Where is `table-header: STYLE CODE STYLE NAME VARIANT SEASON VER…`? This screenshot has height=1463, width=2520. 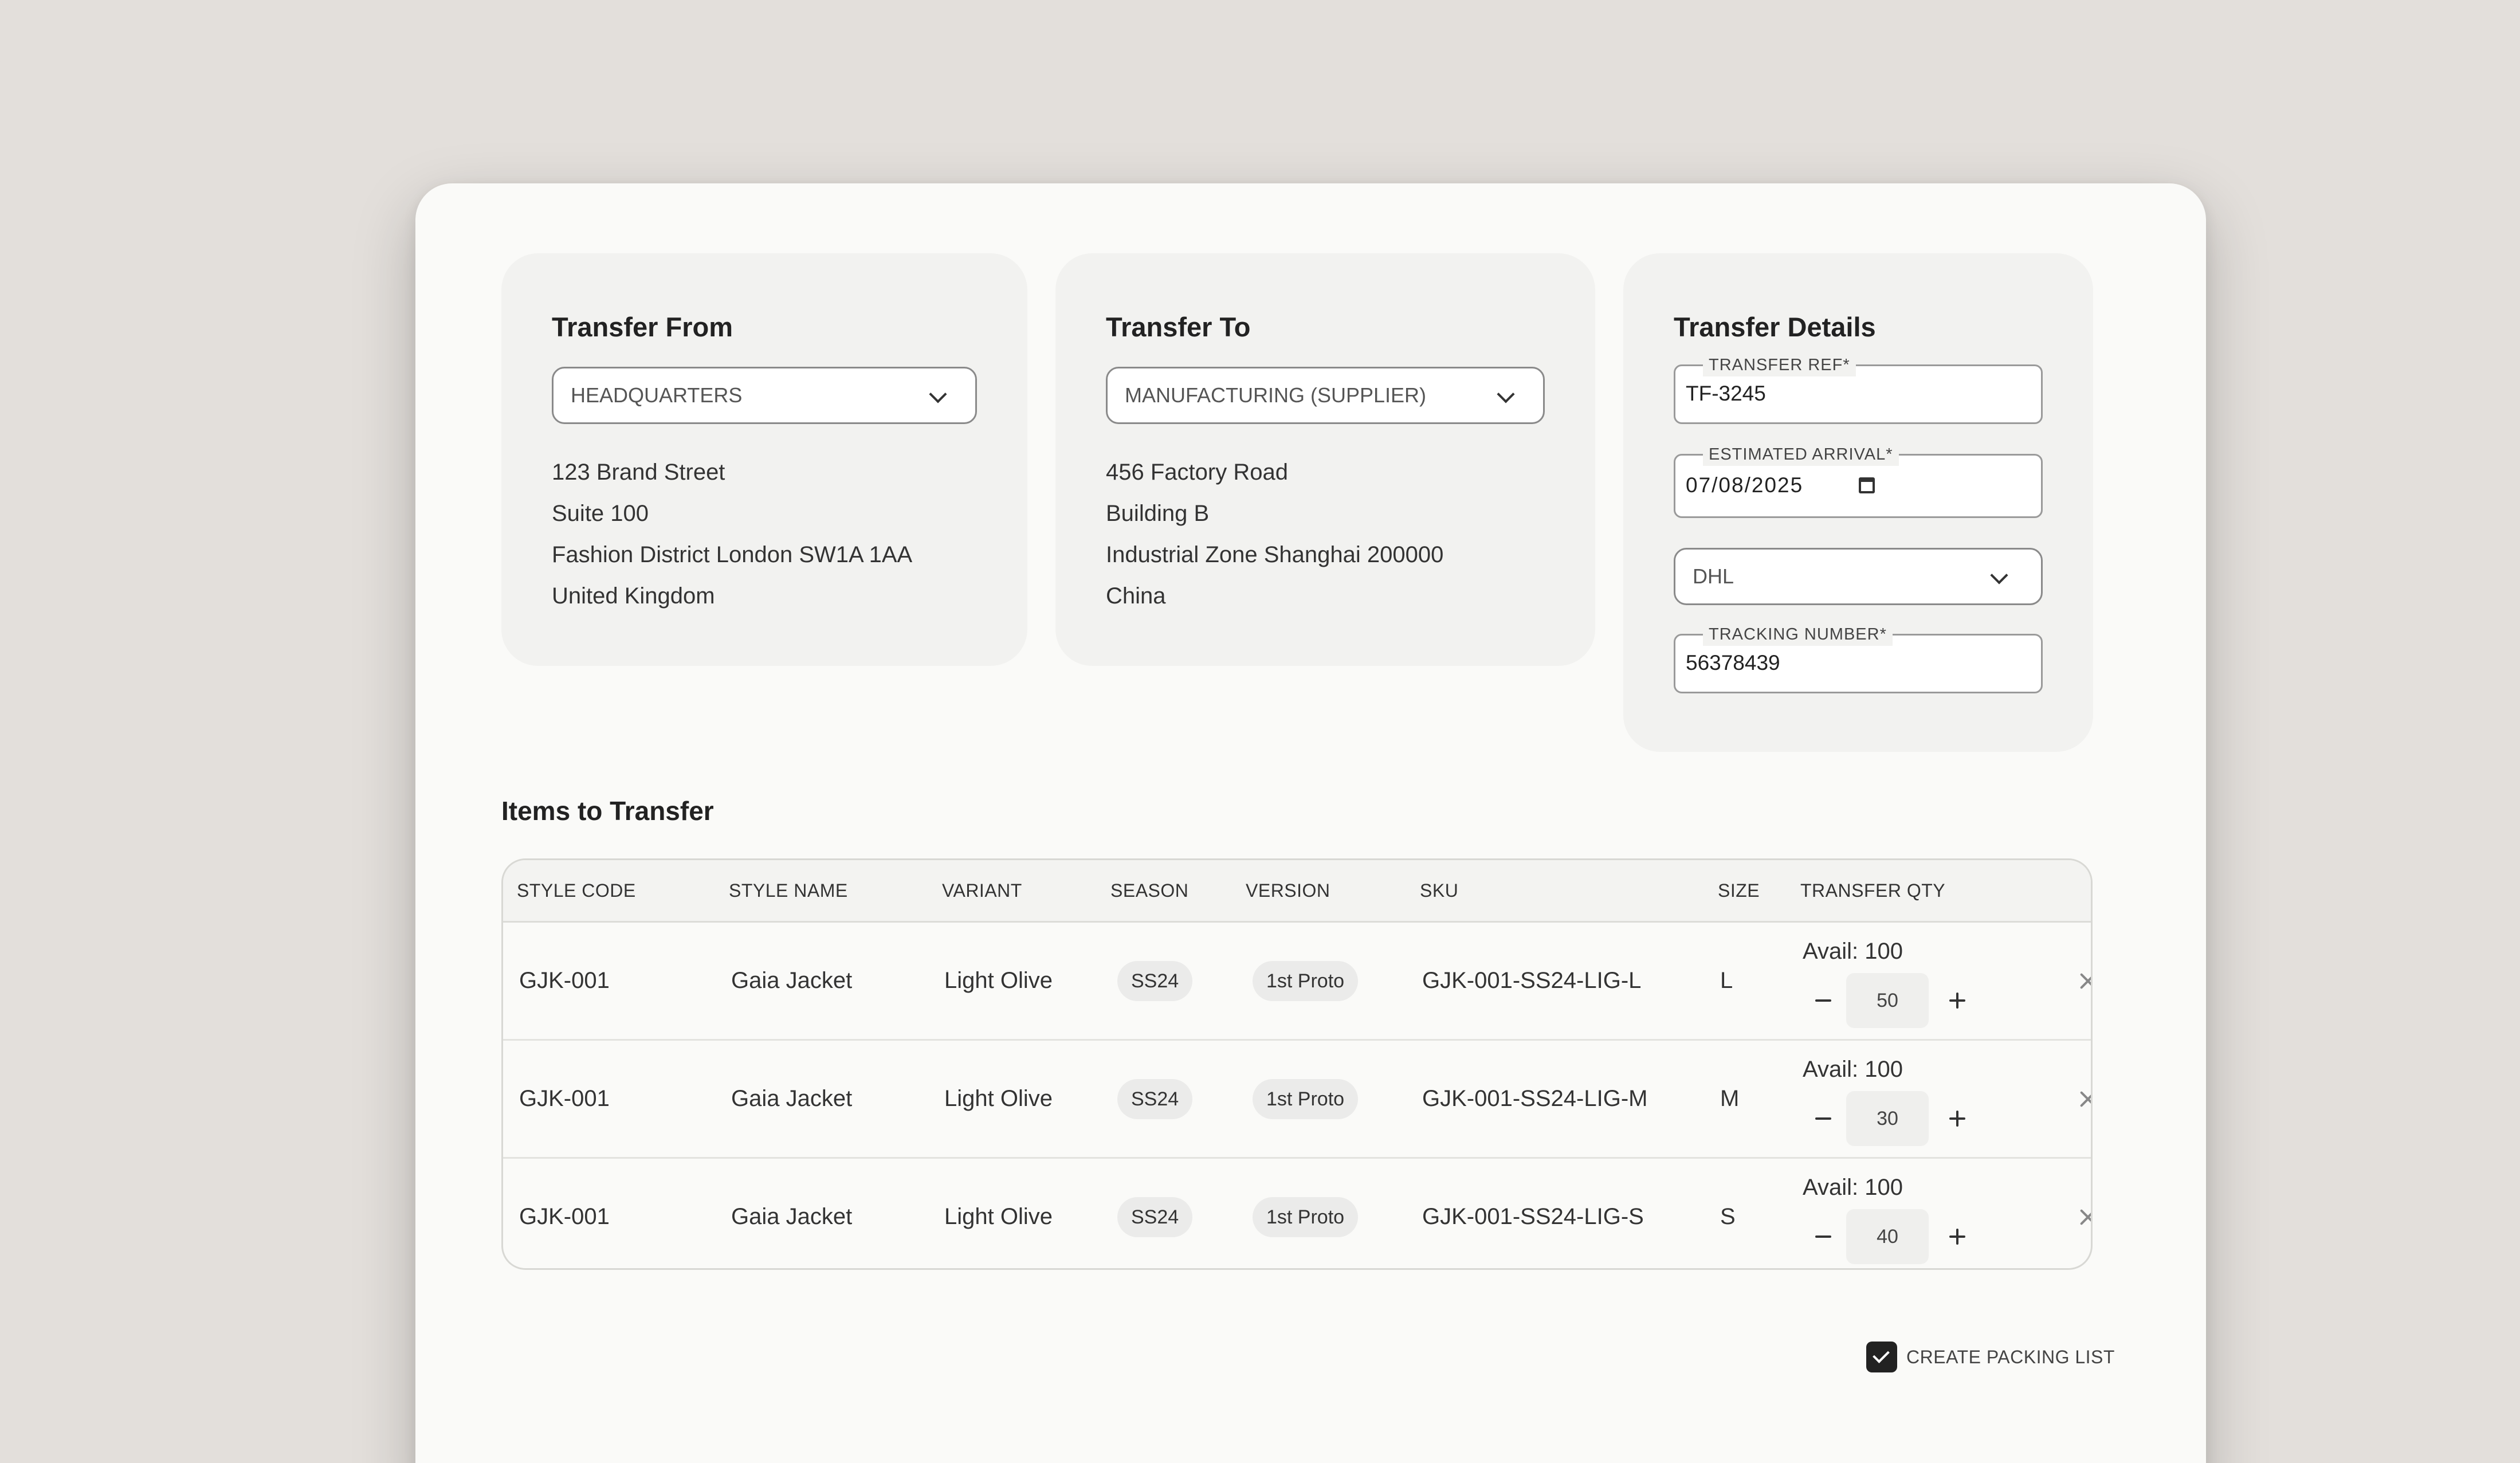 table-header: STYLE CODE STYLE NAME VARIANT SEASON VER… is located at coordinates (1297, 892).